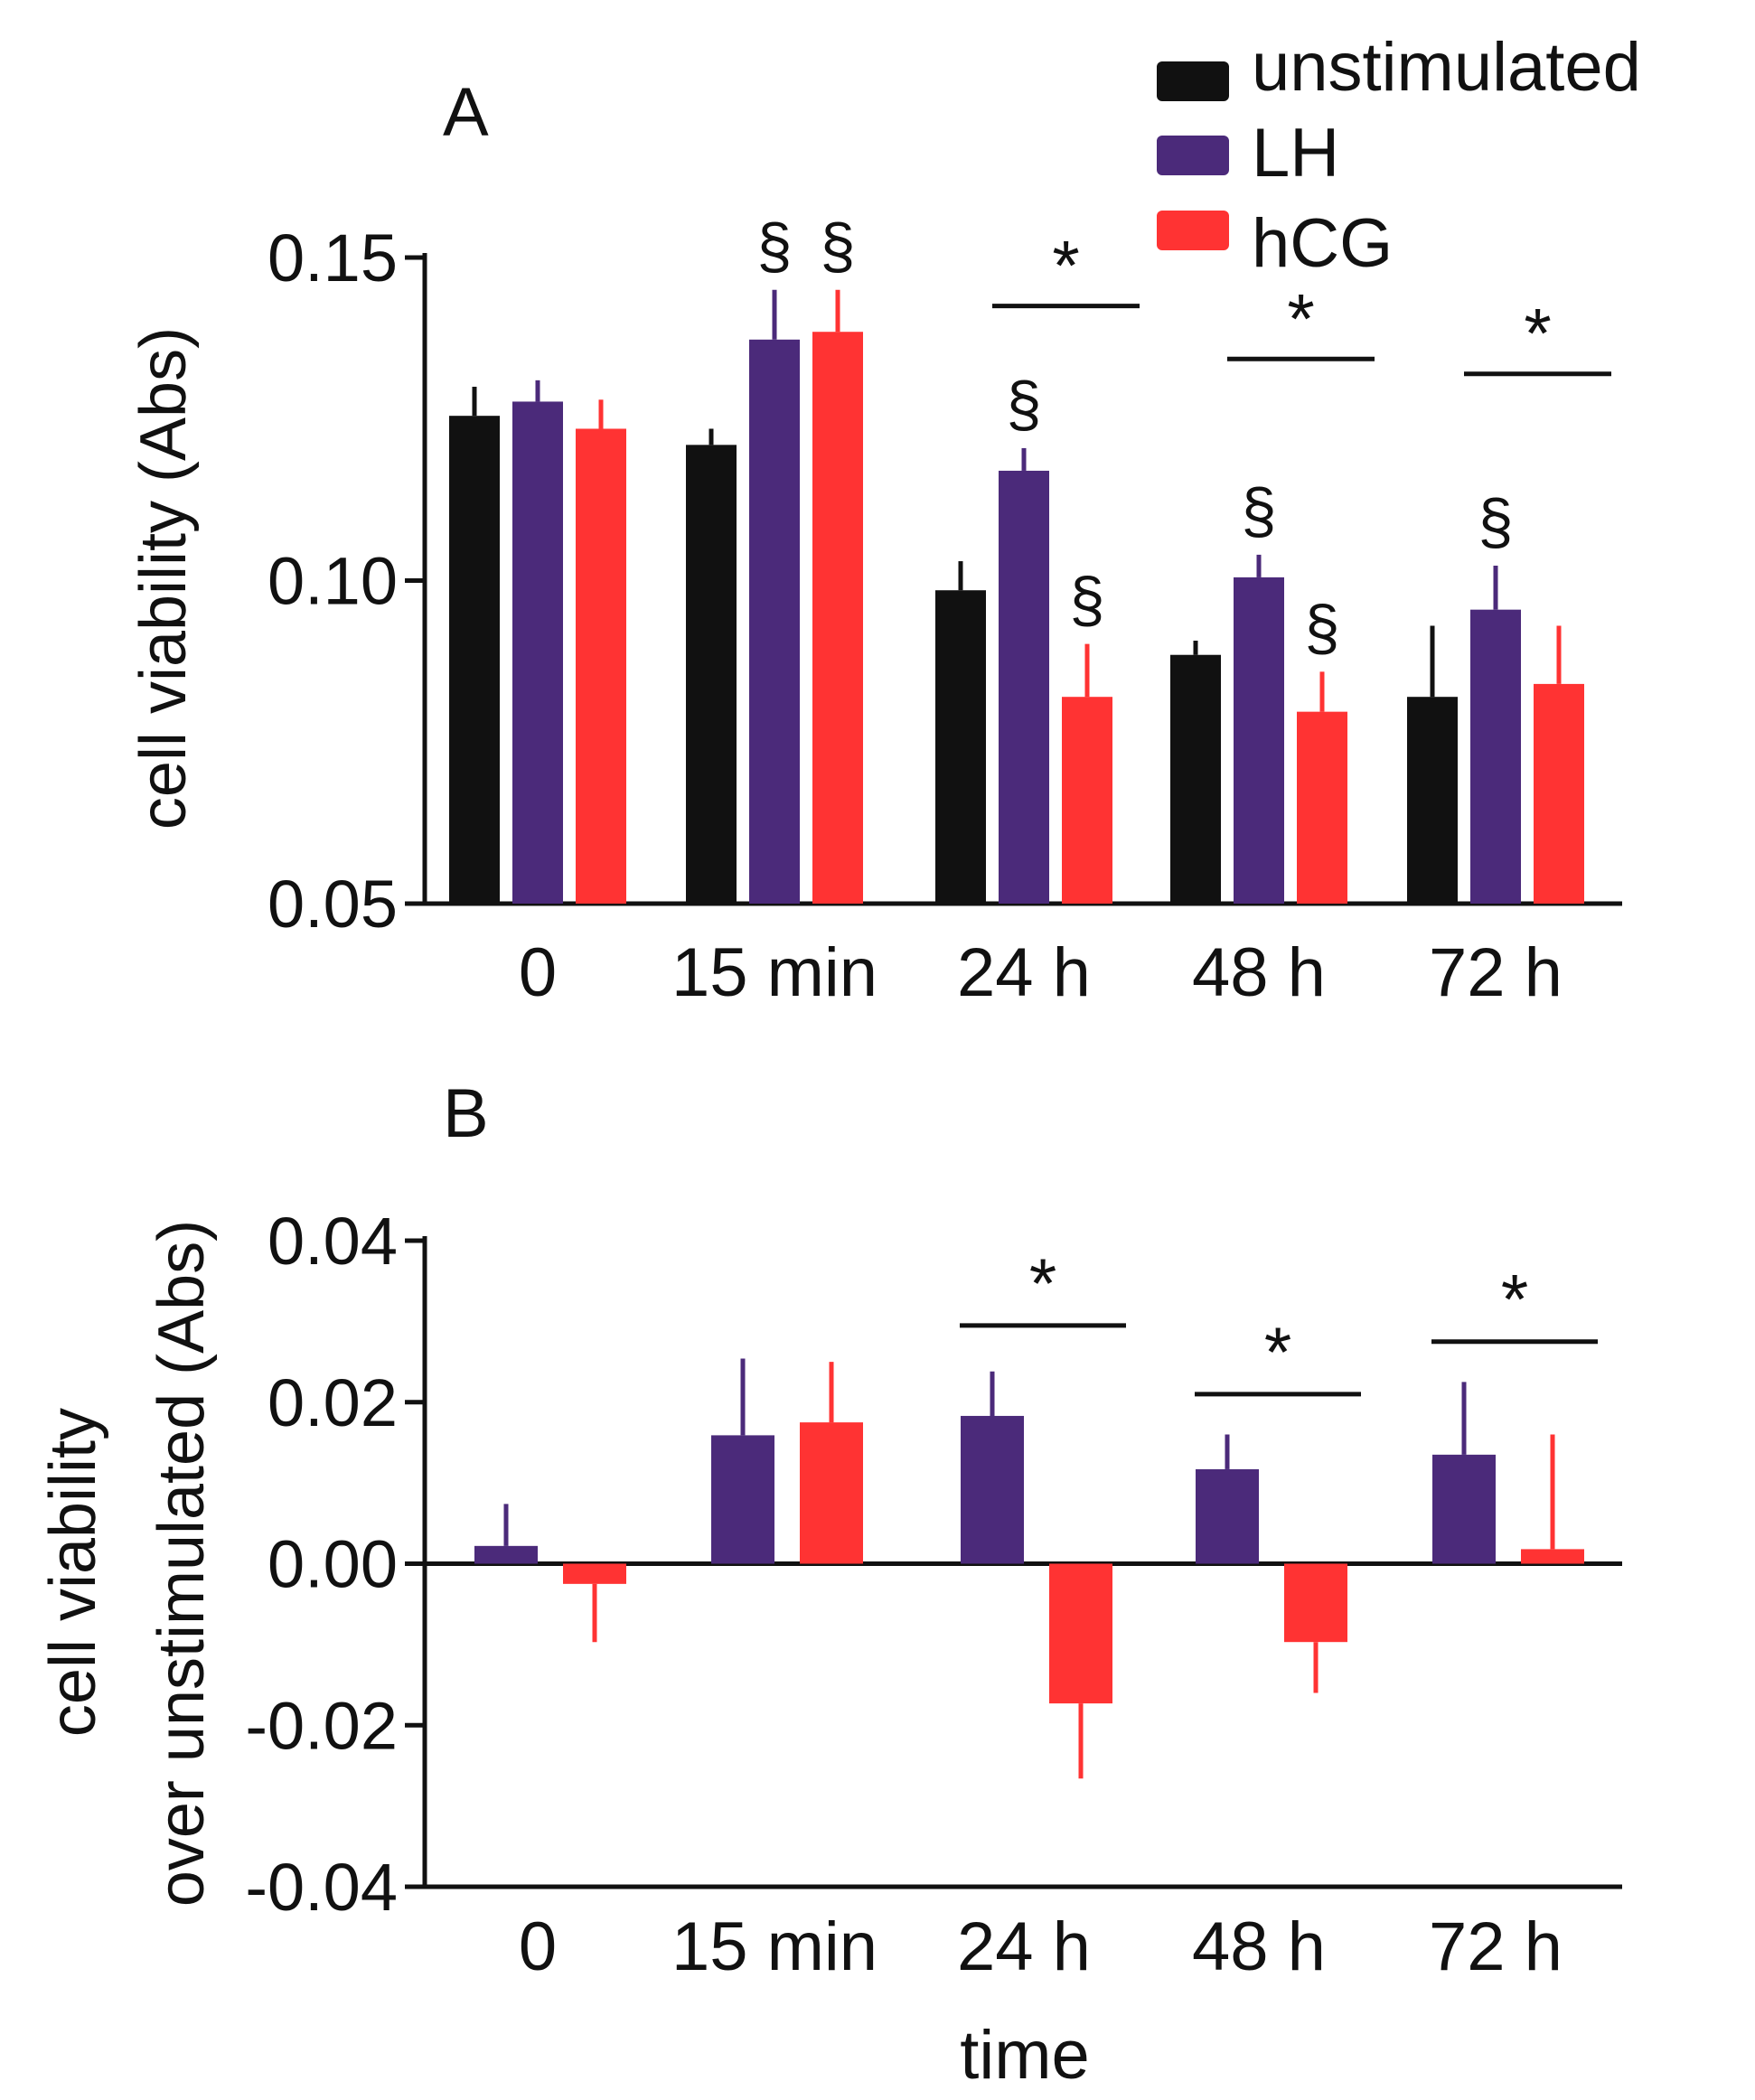  Describe the element at coordinates (321, 1725) in the screenshot. I see `panel-b-y-tick-label: -0.02` at that location.